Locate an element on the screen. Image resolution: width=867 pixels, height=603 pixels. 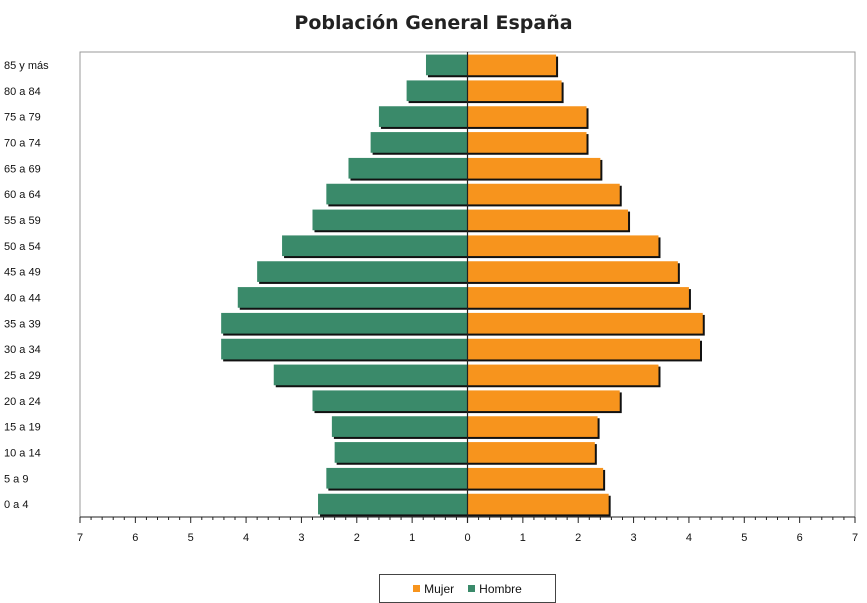
category-label: 65 a 69 is located at coordinates (22, 169).